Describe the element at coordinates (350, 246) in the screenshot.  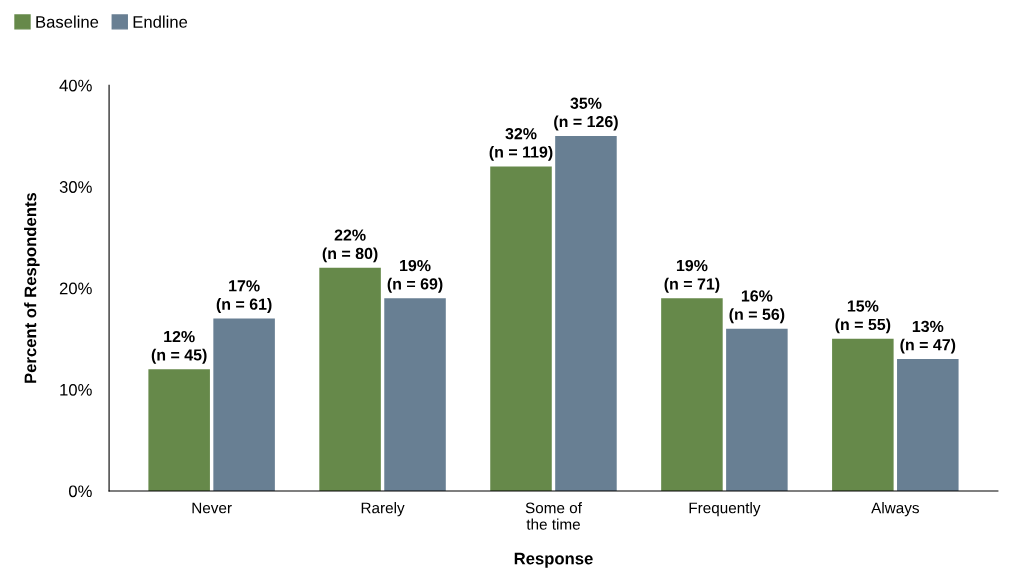
I see `data-label: 22% (n = 80)` at that location.